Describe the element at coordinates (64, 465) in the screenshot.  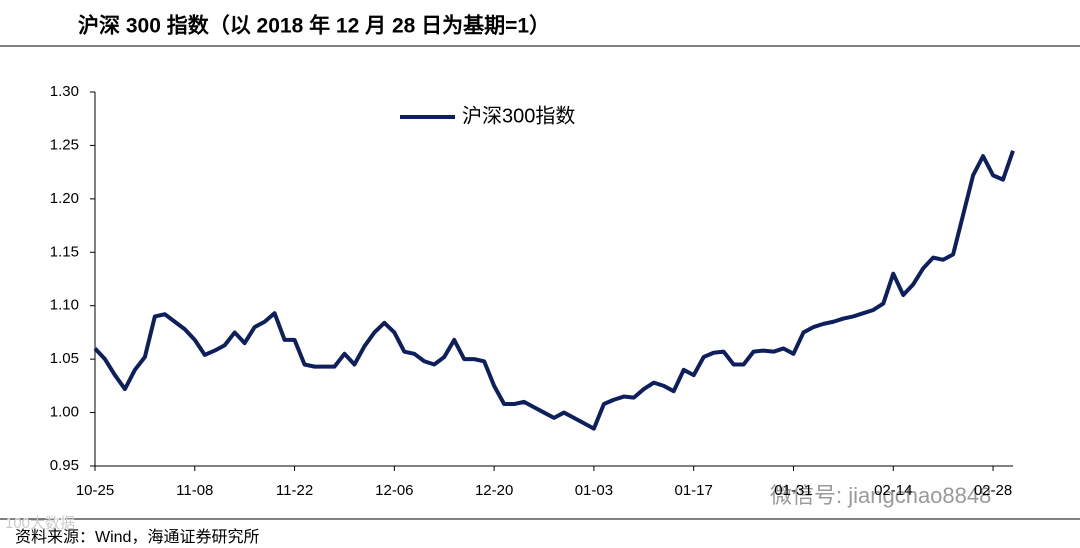
I see `y-tick-label: 0.95` at that location.